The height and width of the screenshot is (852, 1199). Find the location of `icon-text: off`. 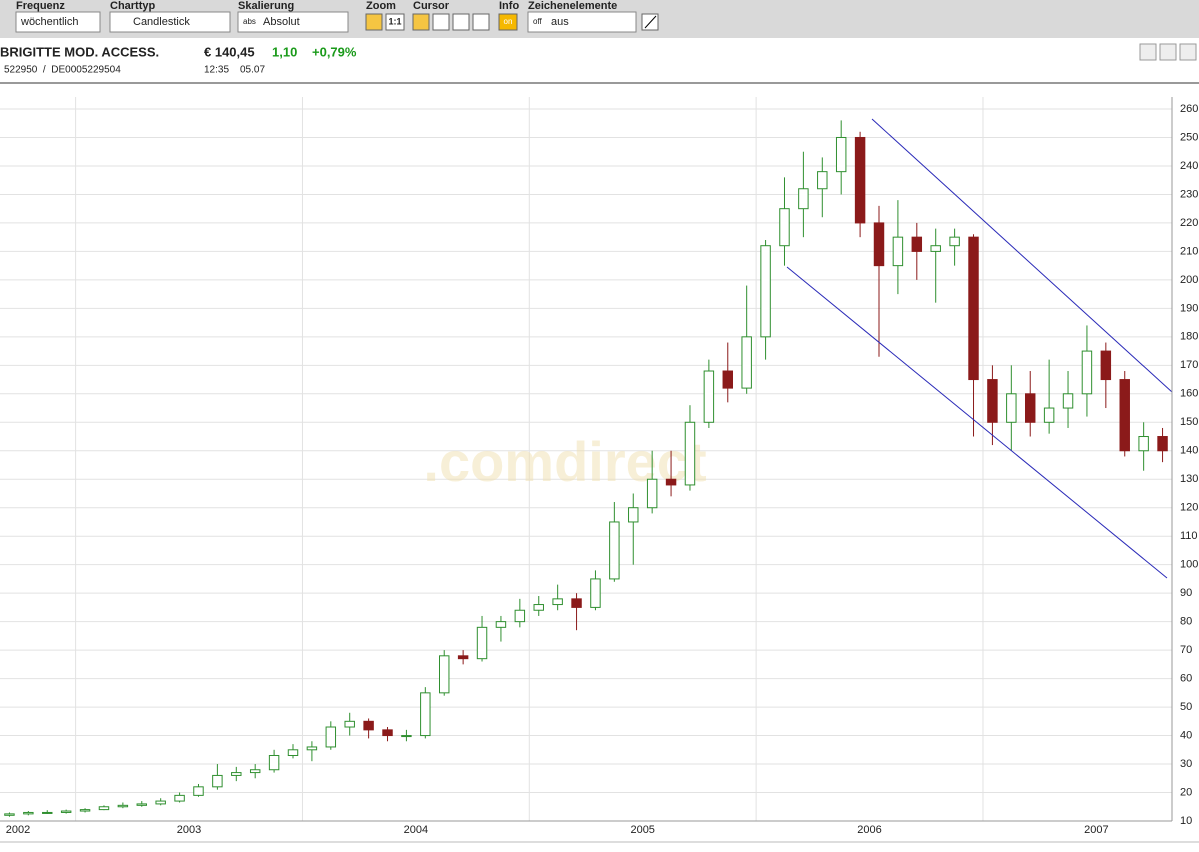

icon-text: off is located at coordinates (538, 21).